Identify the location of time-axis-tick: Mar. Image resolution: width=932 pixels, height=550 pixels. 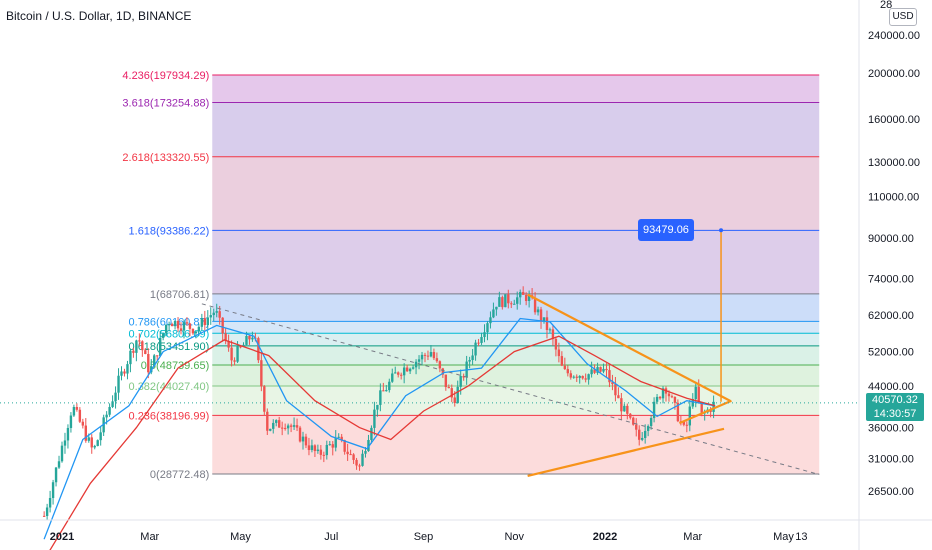
(149, 537).